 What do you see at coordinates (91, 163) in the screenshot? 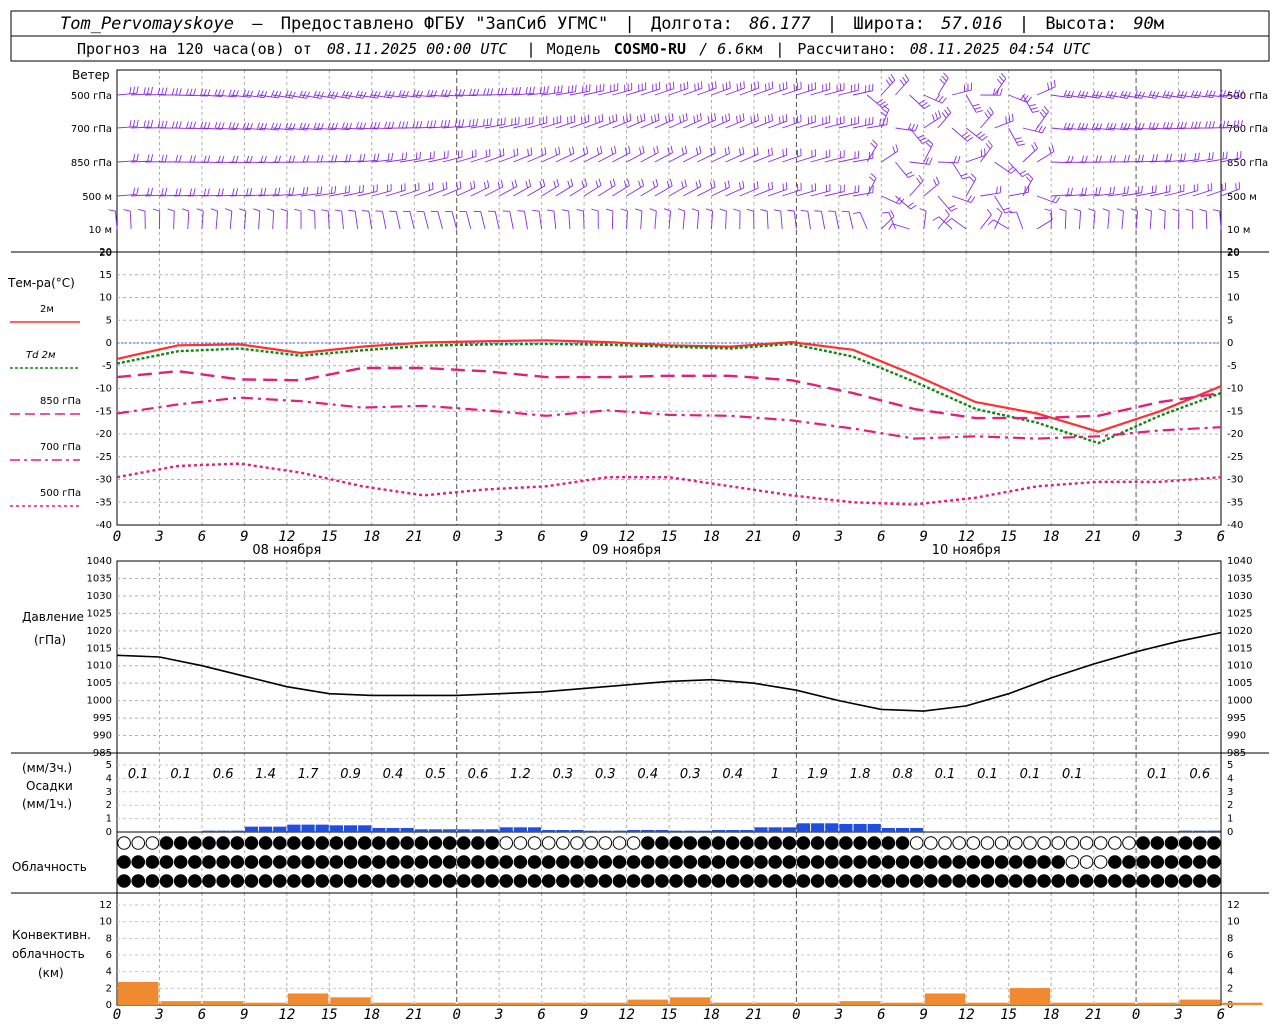
I see `wind-level-left: 850 гПа` at bounding box center [91, 163].